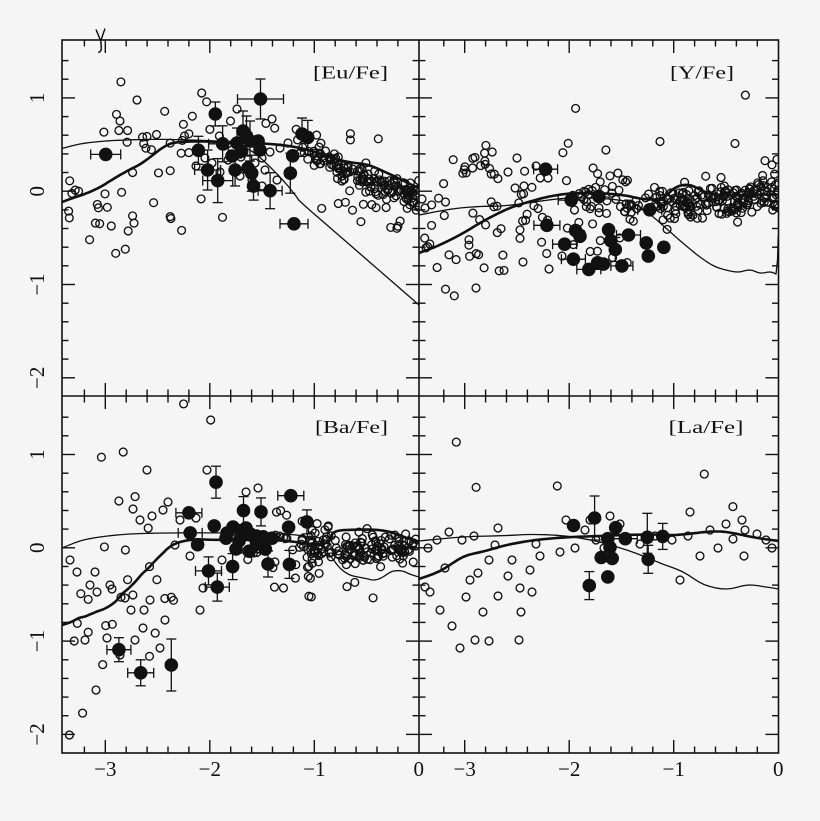 This screenshot has width=820, height=821. What do you see at coordinates (350, 73) in the screenshot?
I see `svg-text: [Eu/Fe]` at bounding box center [350, 73].